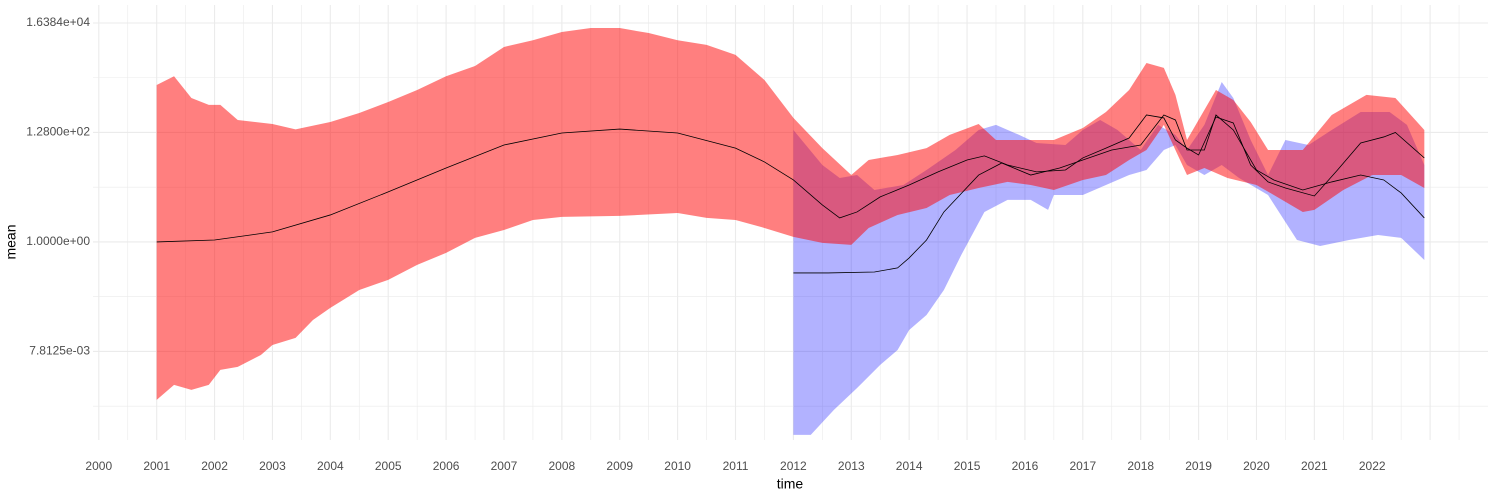 This screenshot has height=500, width=1500. What do you see at coordinates (1025, 466) in the screenshot?
I see `x-tick-label: 2016` at bounding box center [1025, 466].